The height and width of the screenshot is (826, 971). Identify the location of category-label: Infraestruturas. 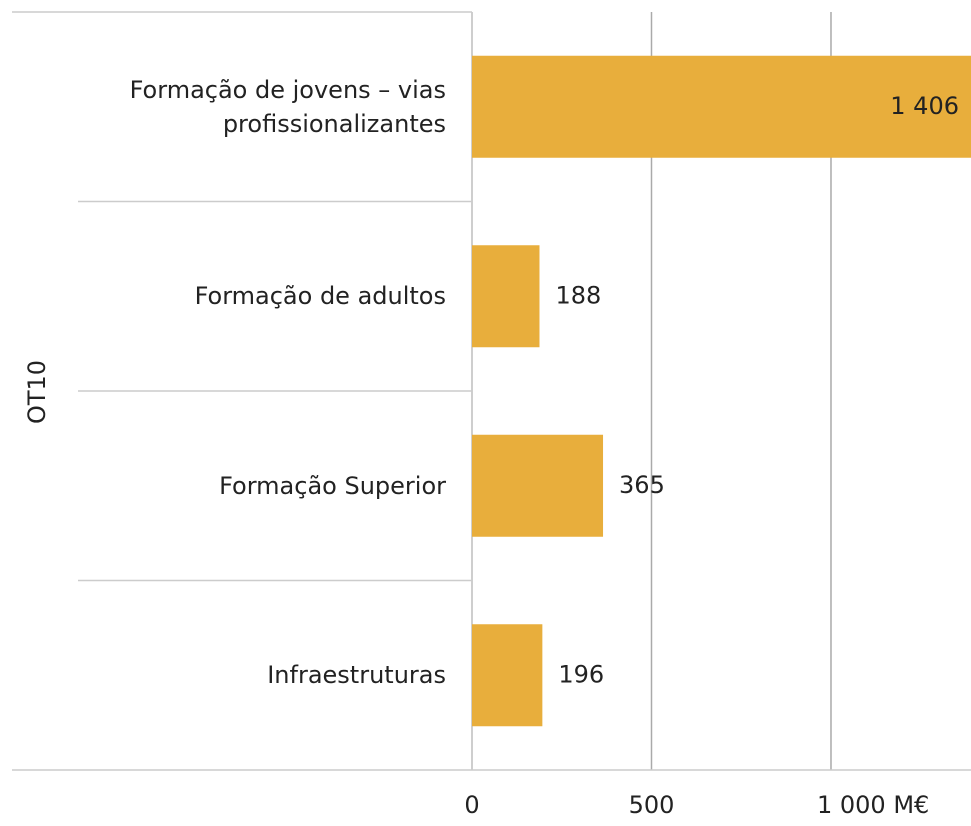
(356, 675).